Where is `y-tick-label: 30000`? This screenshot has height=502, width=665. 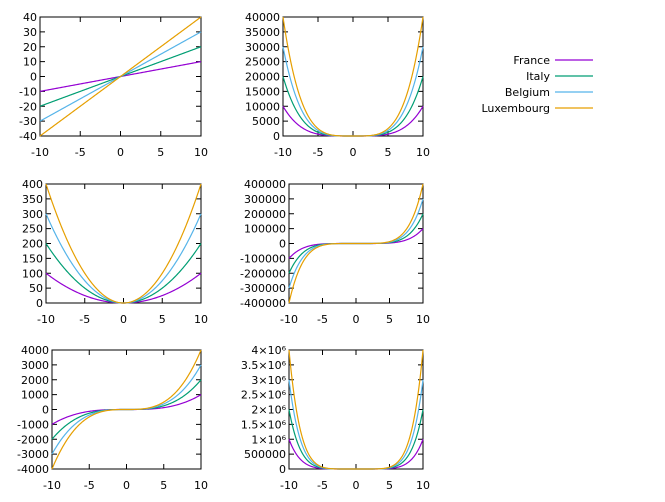
y-tick-label: 30000 is located at coordinates (262, 47).